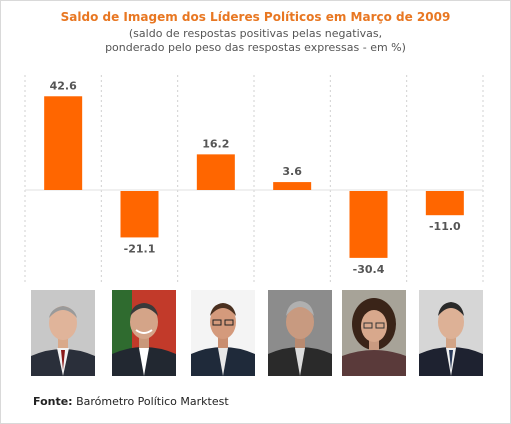 The image size is (511, 424). What do you see at coordinates (63, 85) in the screenshot?
I see `value-label-1: 42.6` at bounding box center [63, 85].